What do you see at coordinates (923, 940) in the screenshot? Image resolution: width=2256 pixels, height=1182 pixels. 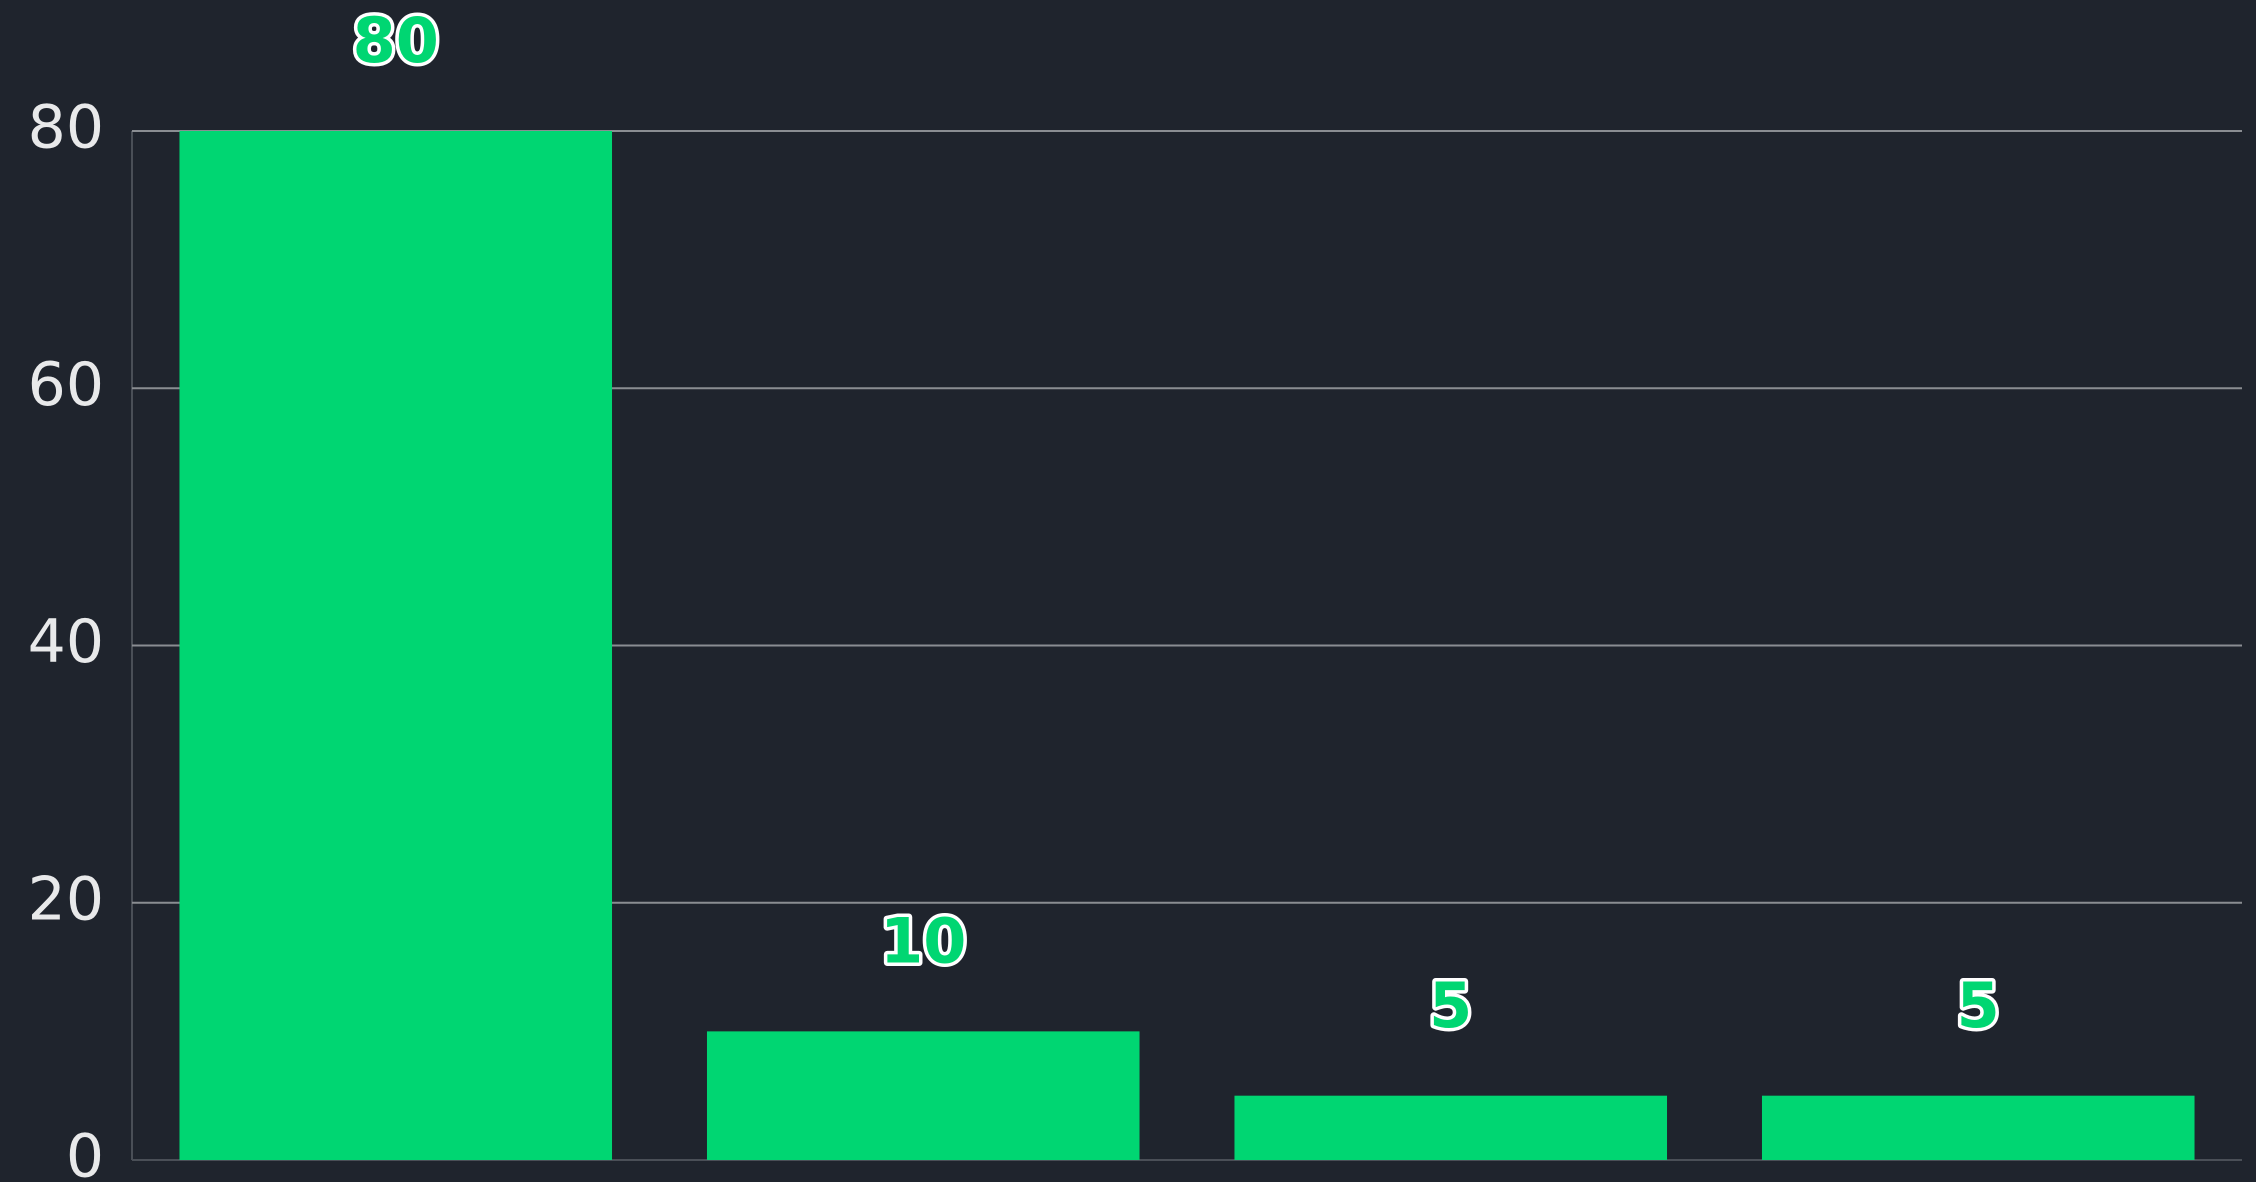 I see `value-label: 10` at bounding box center [923, 940].